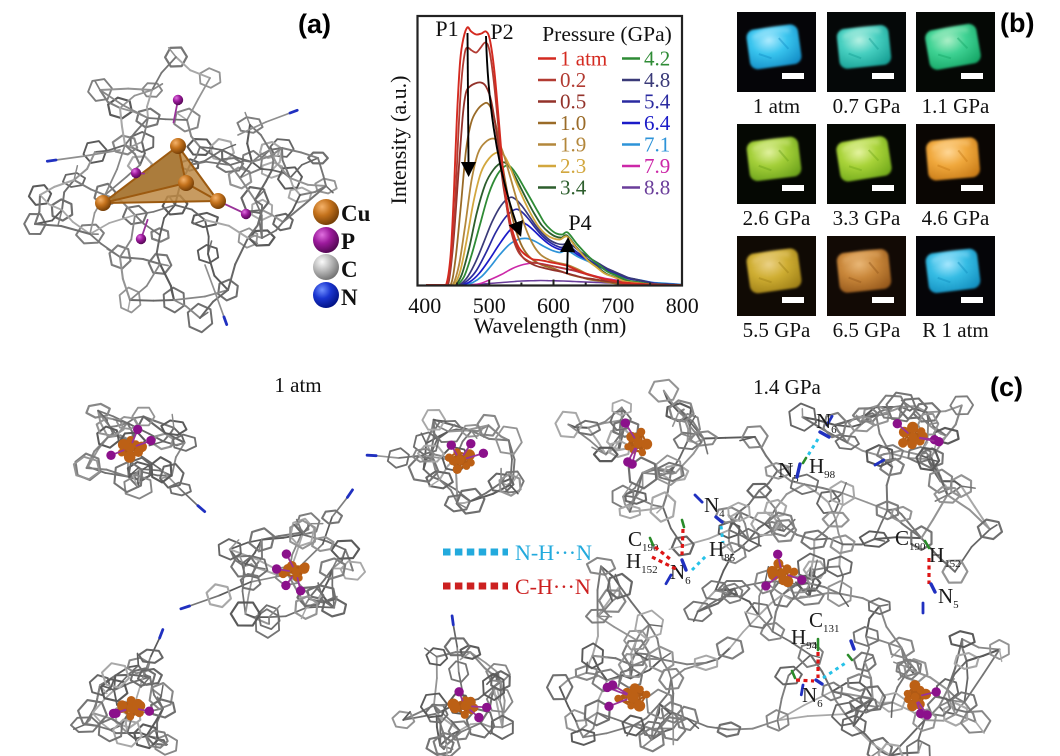 Image resolution: width=1060 pixels, height=756 pixels. I want to click on svg-text: 0.2, so click(573, 80).